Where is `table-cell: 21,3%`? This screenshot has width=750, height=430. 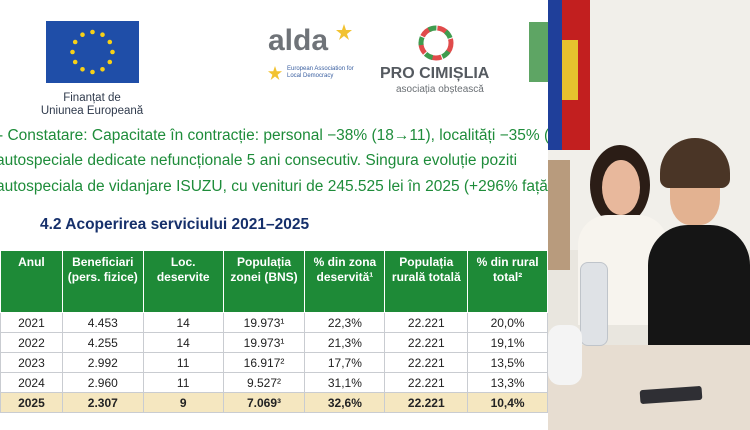 table-cell: 21,3% is located at coordinates (345, 342).